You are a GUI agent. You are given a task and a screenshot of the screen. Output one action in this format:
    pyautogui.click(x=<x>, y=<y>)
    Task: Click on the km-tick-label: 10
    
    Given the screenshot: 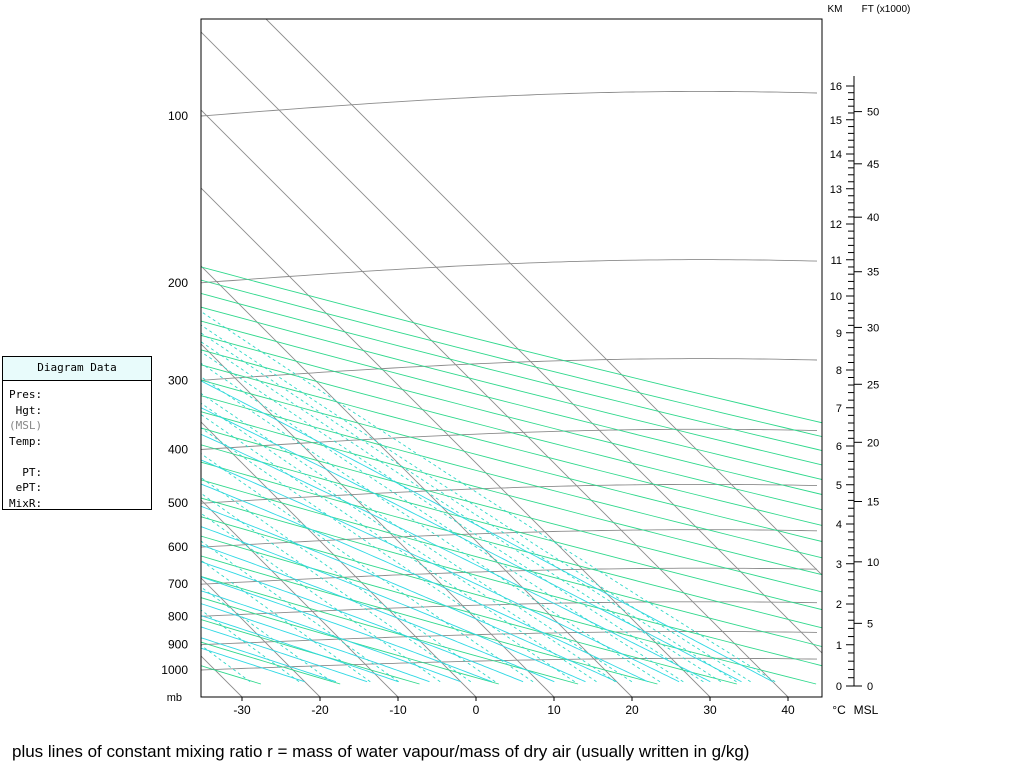 What is the action you would take?
    pyautogui.click(x=836, y=297)
    